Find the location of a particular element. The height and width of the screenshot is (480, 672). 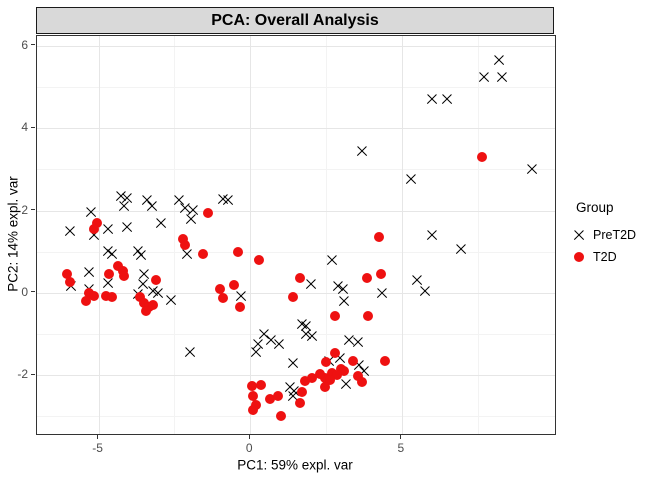

y-tick-label: 0 is located at coordinates (24, 291).